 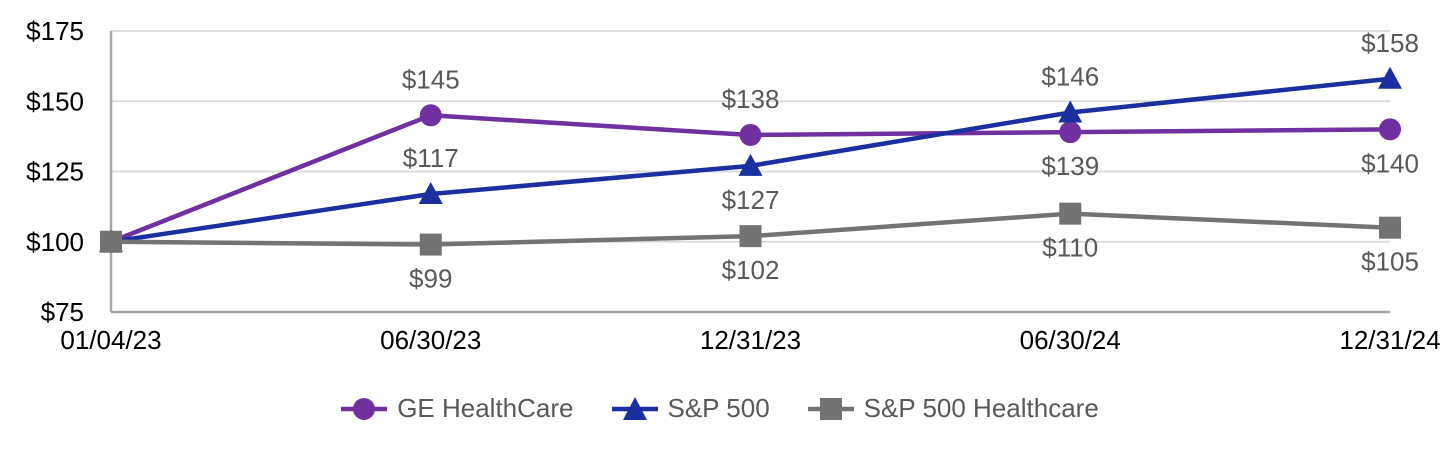 What do you see at coordinates (1070, 166) in the screenshot?
I see `svg-text: $139` at bounding box center [1070, 166].